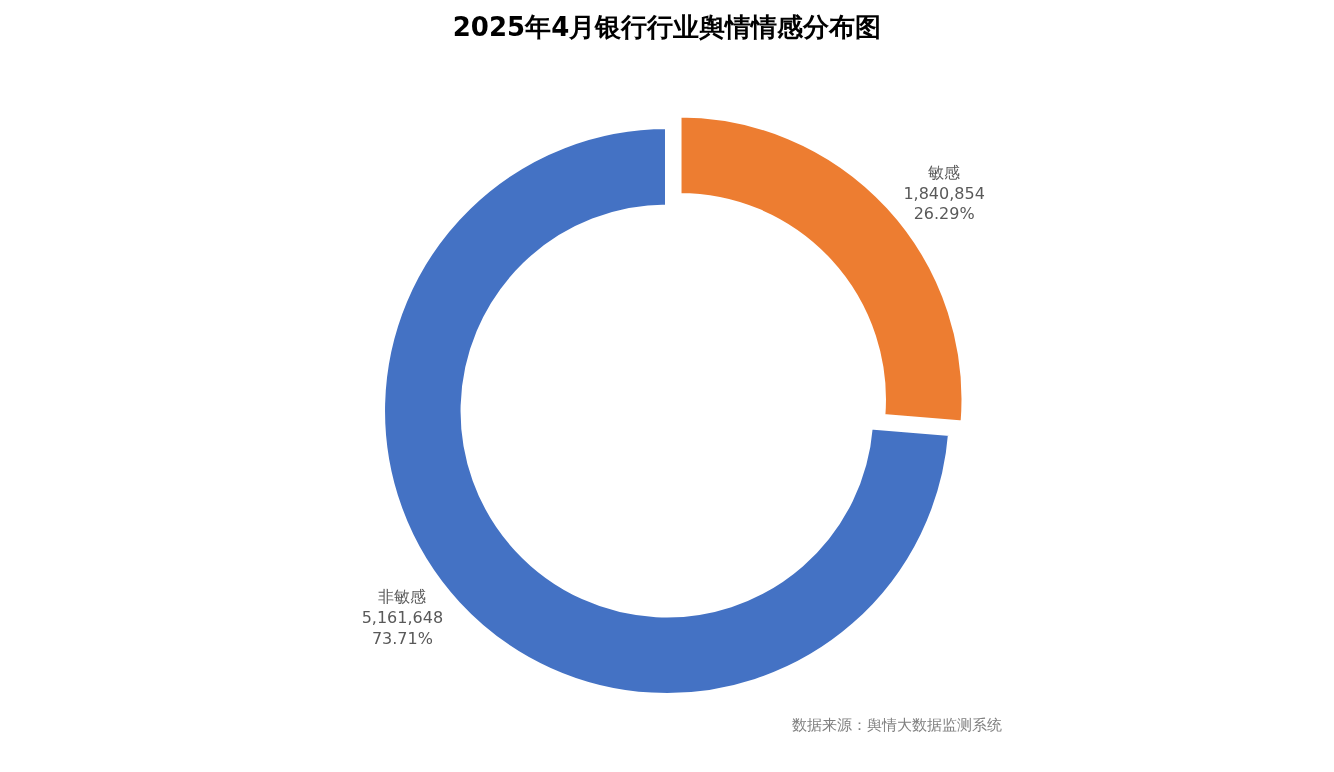 This screenshot has width=1334, height=772. What do you see at coordinates (944, 172) in the screenshot?
I see `slice-label: 敏感` at bounding box center [944, 172].